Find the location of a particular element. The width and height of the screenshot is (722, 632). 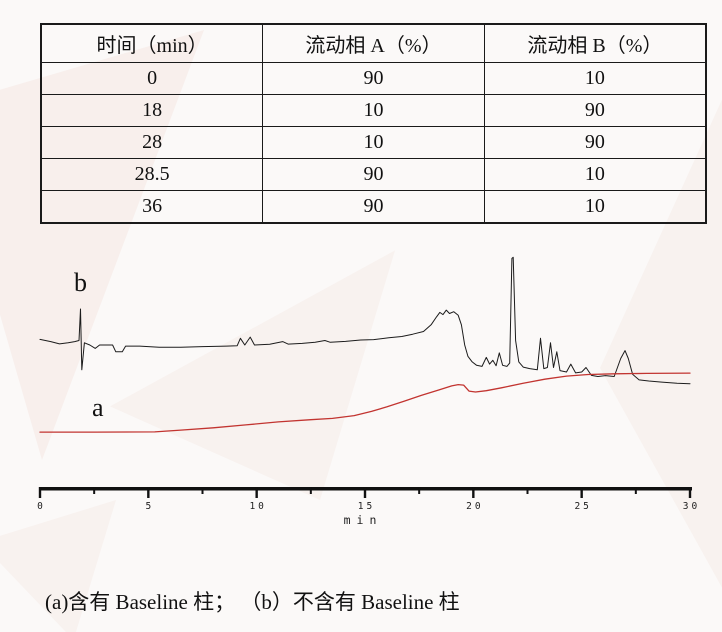

trace-label-b: b is located at coordinates (80, 282).